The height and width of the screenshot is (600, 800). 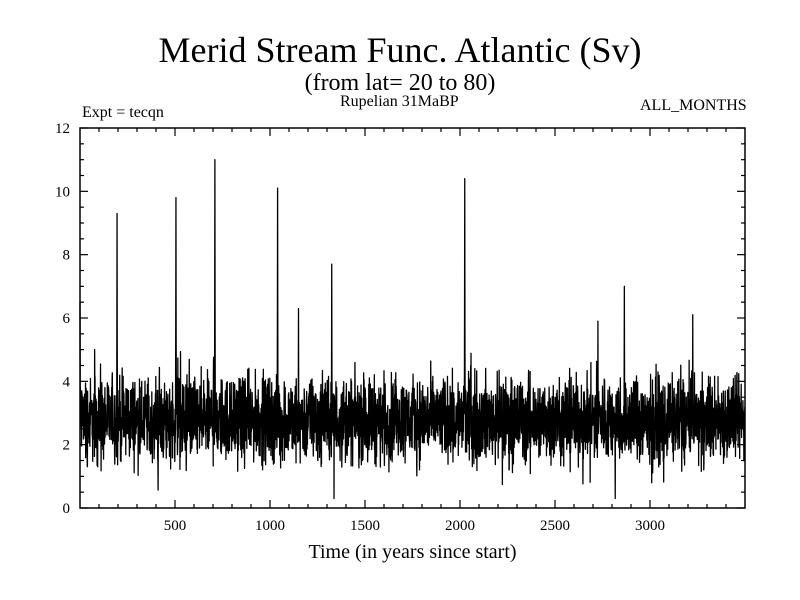 What do you see at coordinates (399, 101) in the screenshot?
I see `period-label: Rupelian 31MaBP` at bounding box center [399, 101].